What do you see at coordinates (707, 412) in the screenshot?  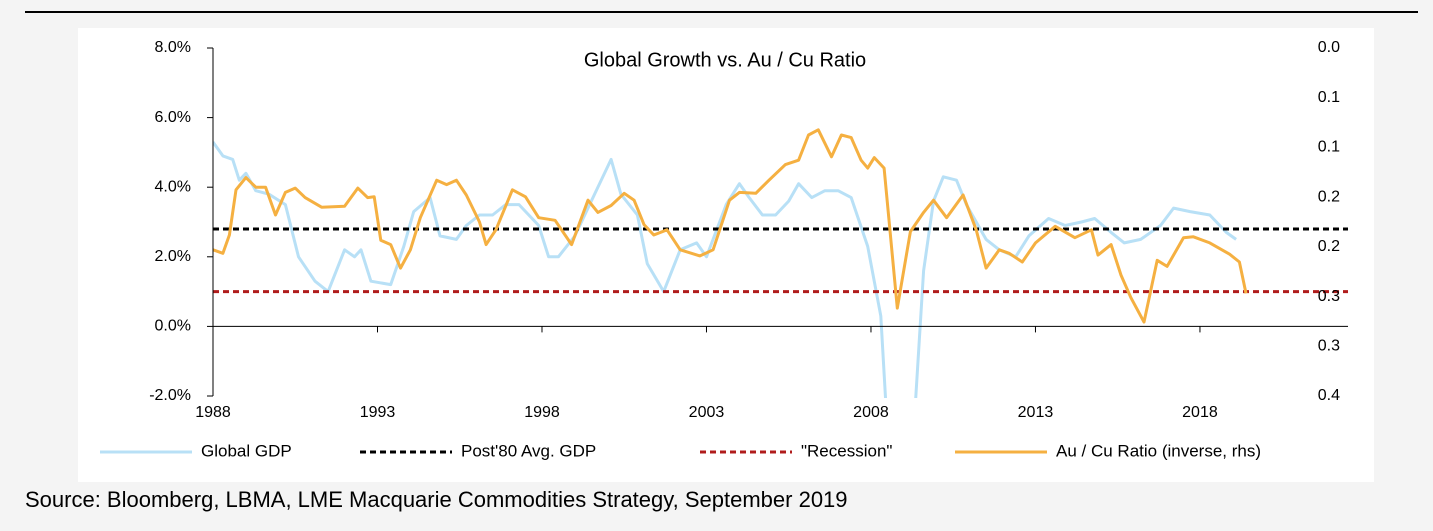 I see `x-tick-label: 2003` at bounding box center [707, 412].